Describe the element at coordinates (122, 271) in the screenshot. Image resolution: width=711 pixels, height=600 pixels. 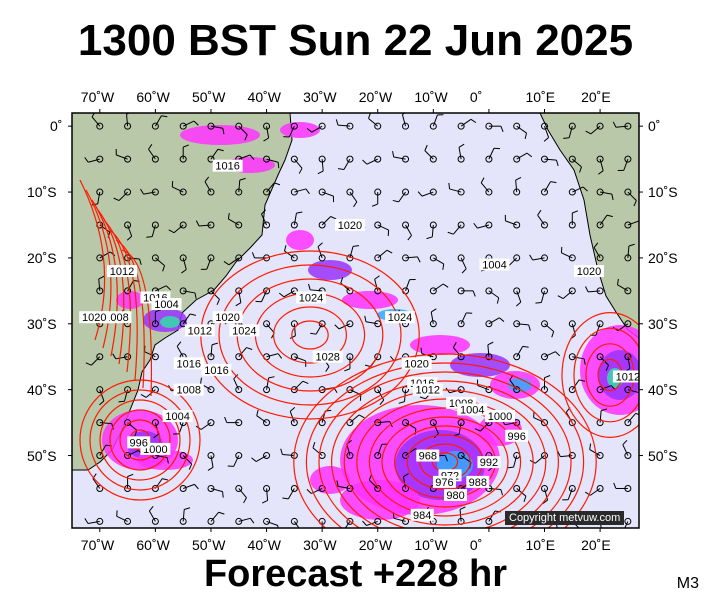
I see `isobar-label: 1012` at that location.